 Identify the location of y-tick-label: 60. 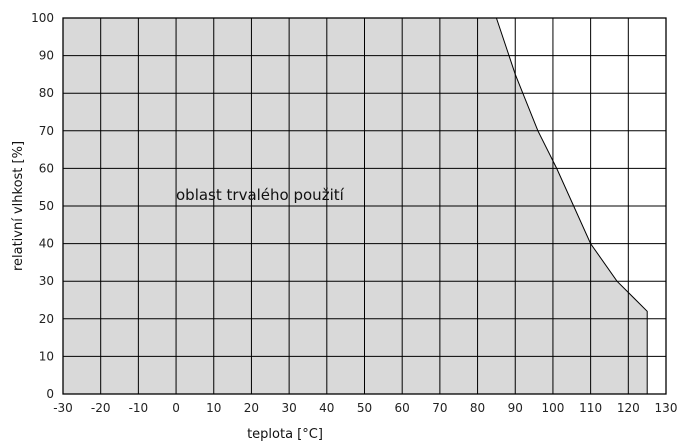
(46, 168).